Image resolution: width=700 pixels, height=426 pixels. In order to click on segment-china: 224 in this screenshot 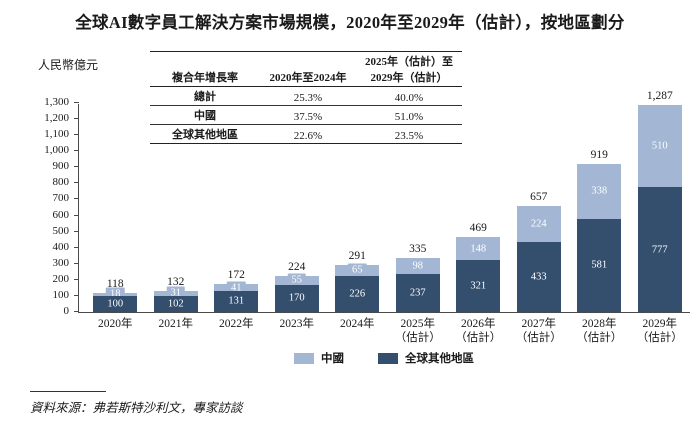, I will do `click(538, 224)`.